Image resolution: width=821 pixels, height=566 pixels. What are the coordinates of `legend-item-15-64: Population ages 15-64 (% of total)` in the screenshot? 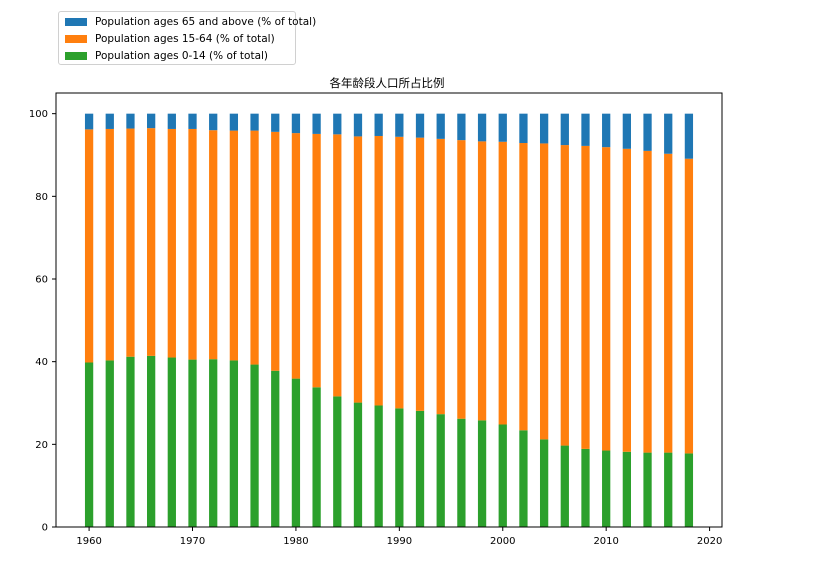 It's located at (170, 39).